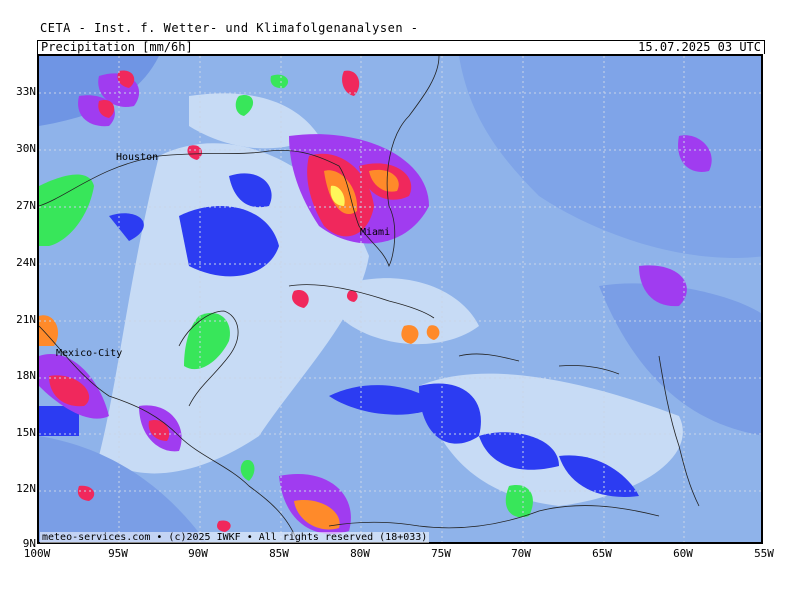 The height and width of the screenshot is (600, 800). I want to click on lon-label-60w: 60W, so click(683, 553).